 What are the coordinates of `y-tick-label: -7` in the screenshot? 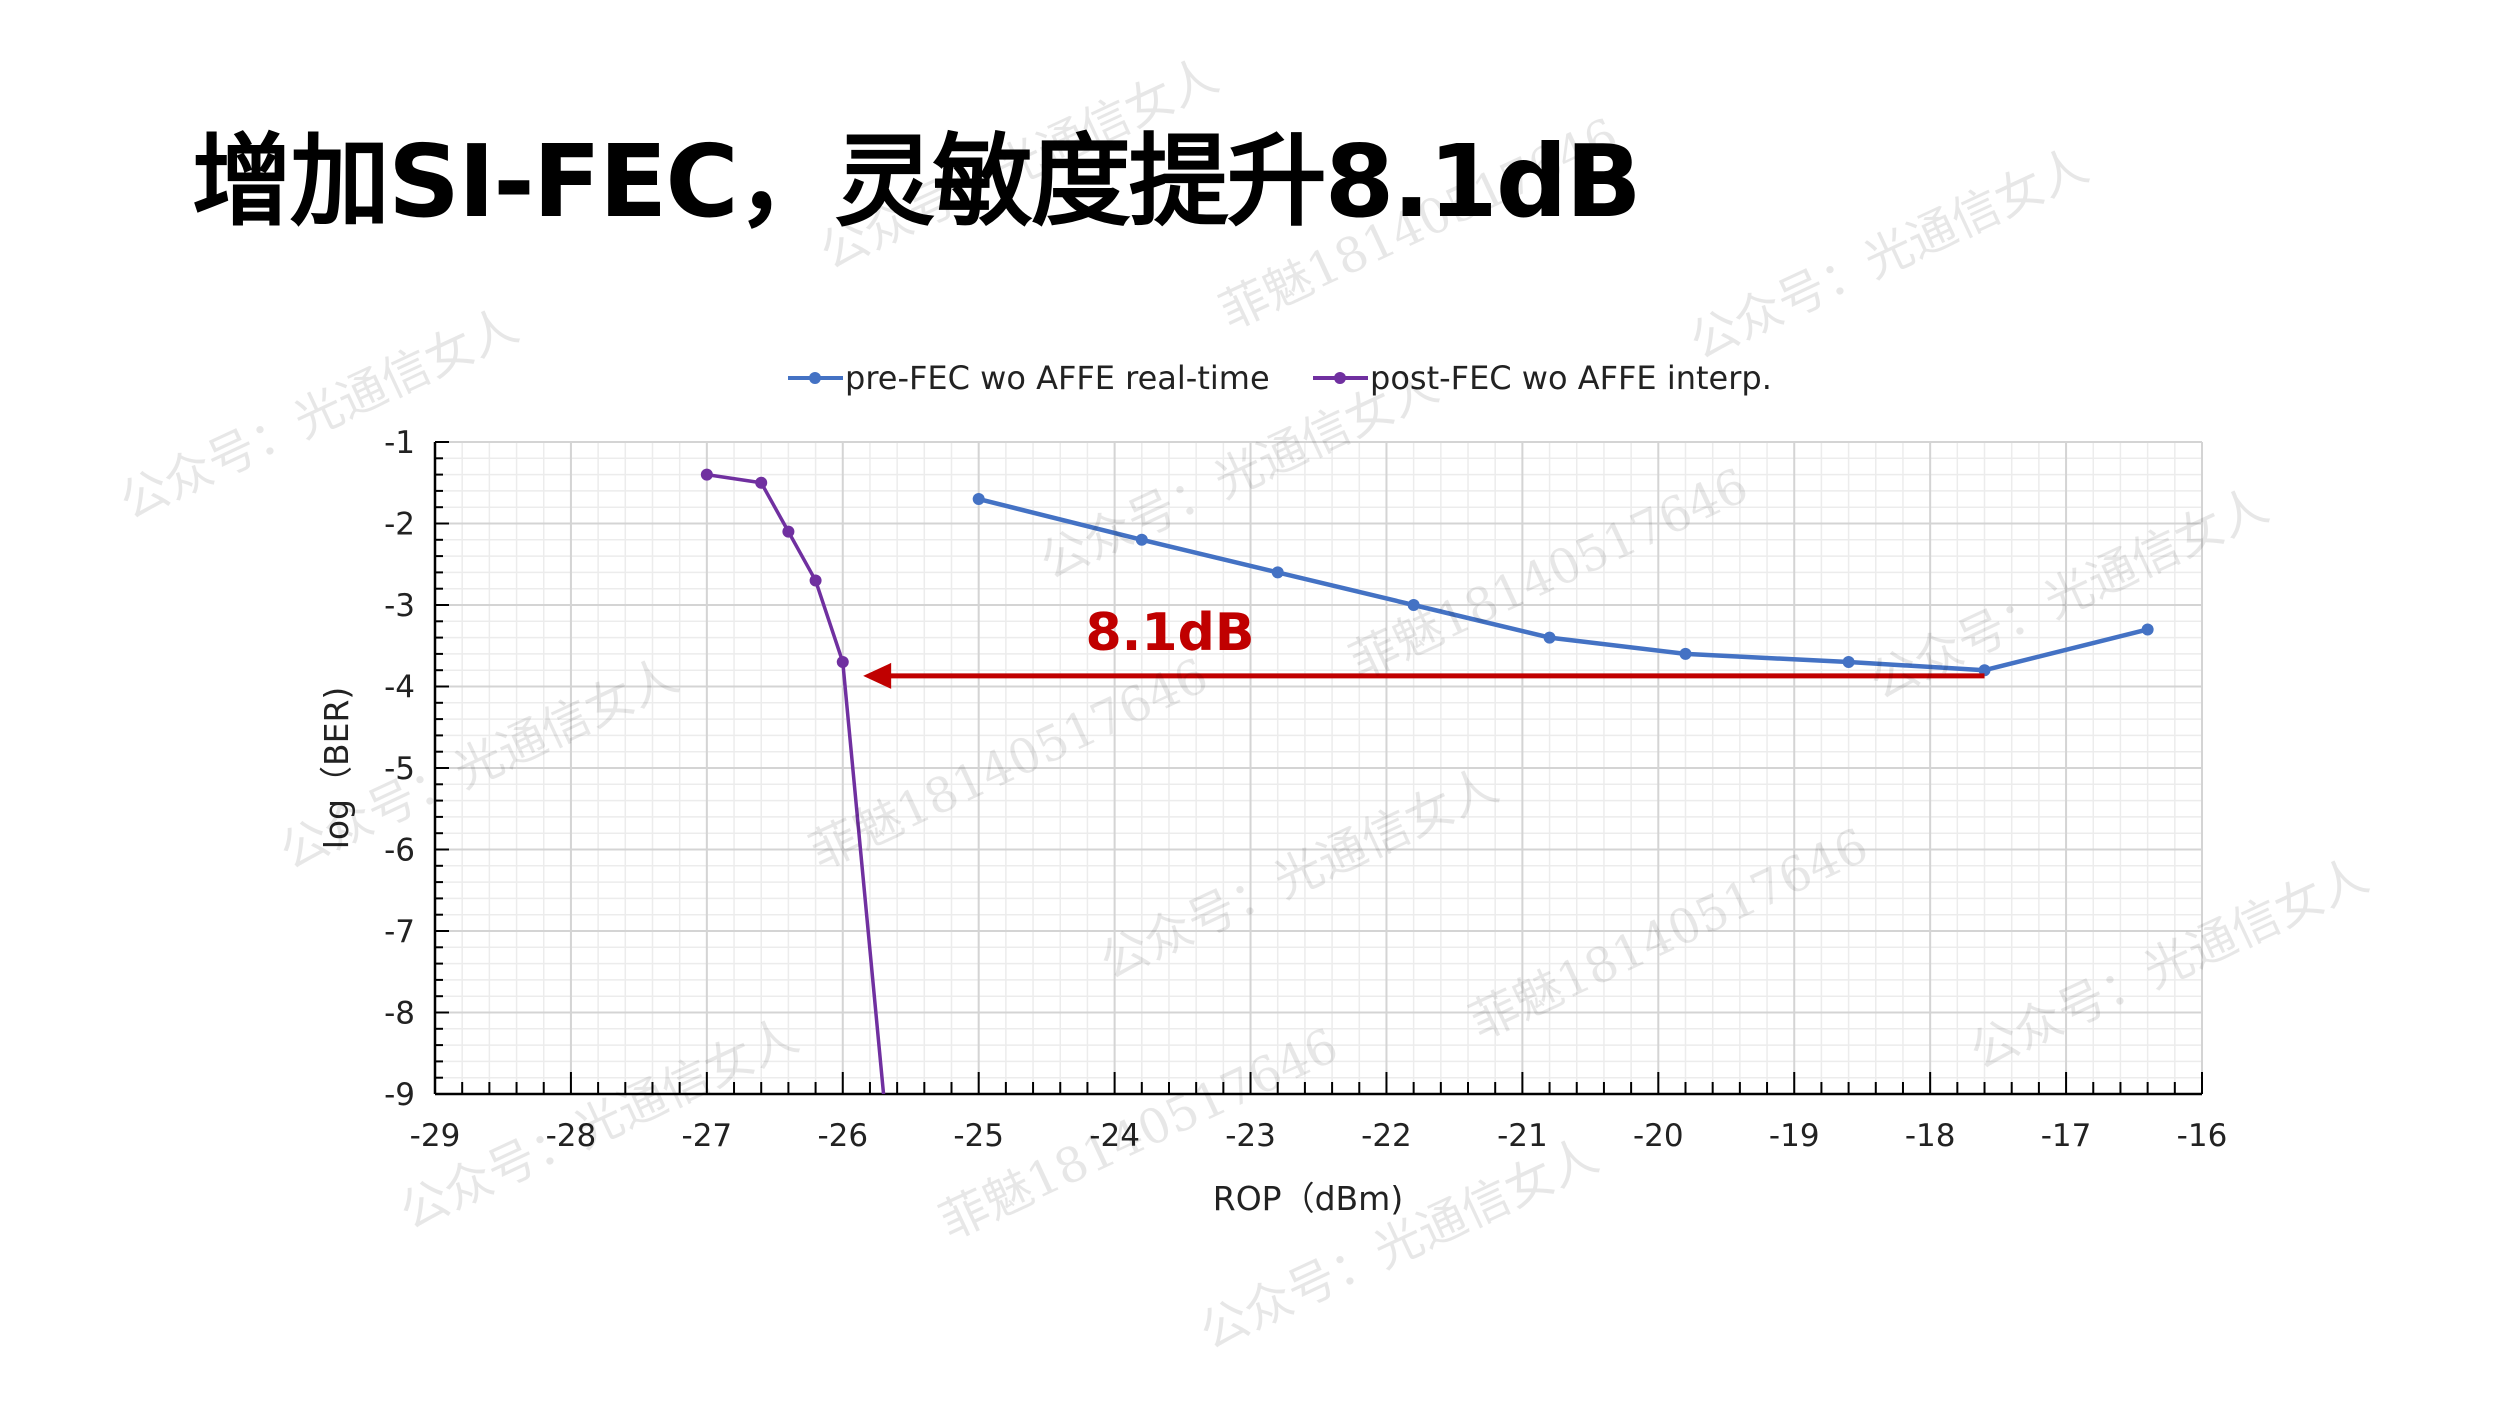 It's located at (399, 932).